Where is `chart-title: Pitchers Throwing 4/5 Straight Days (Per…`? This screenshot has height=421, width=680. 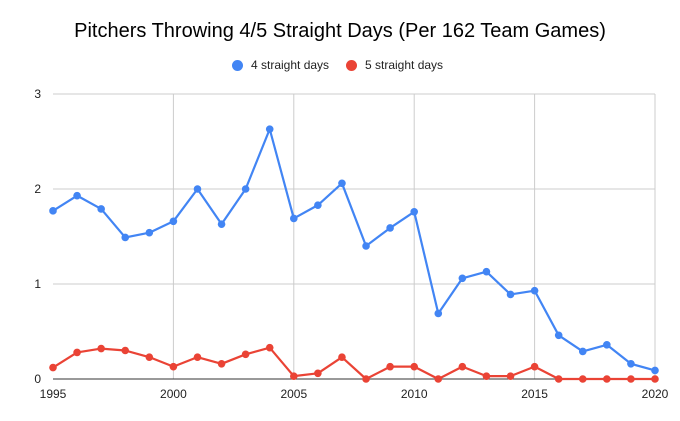 chart-title: Pitchers Throwing 4/5 Straight Days (Per… is located at coordinates (340, 31).